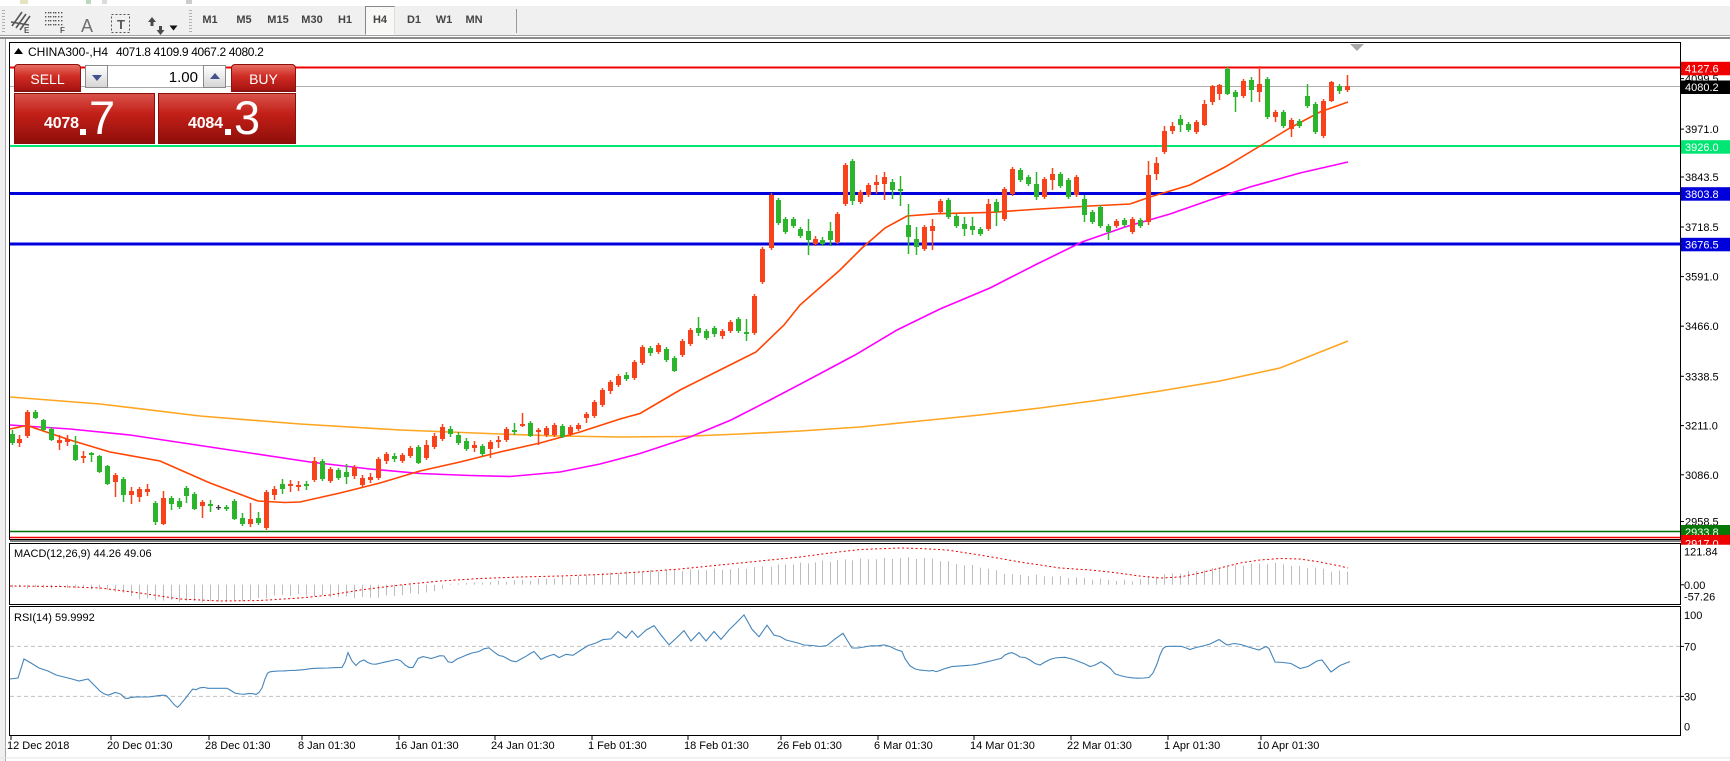  Describe the element at coordinates (1192, 746) in the screenshot. I see `svg-text: 1 Apr 01:30` at that location.